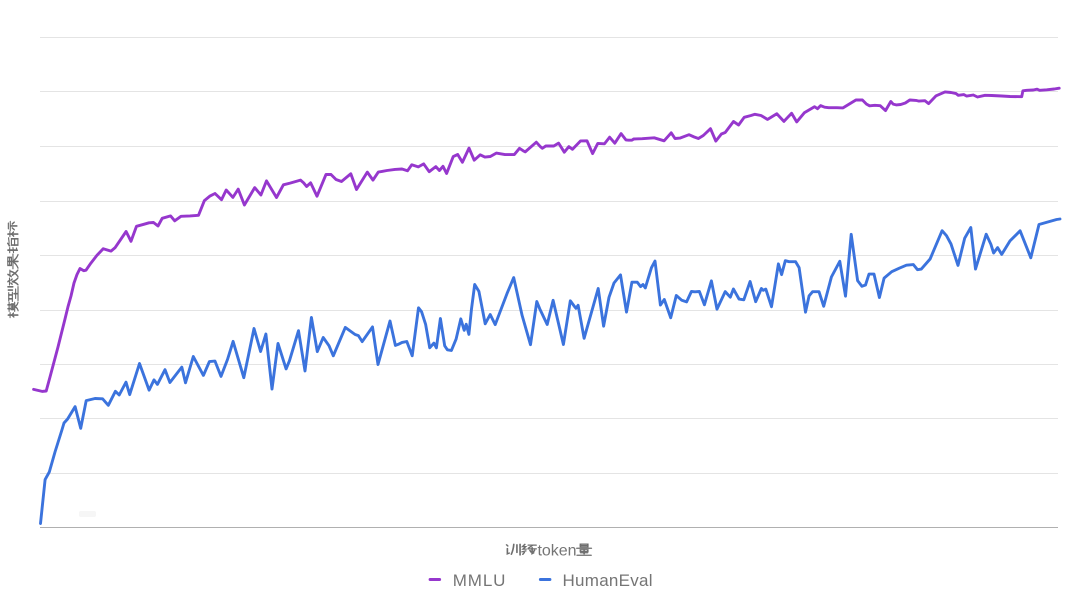  I want to click on svg-text: token, so click(557, 550).